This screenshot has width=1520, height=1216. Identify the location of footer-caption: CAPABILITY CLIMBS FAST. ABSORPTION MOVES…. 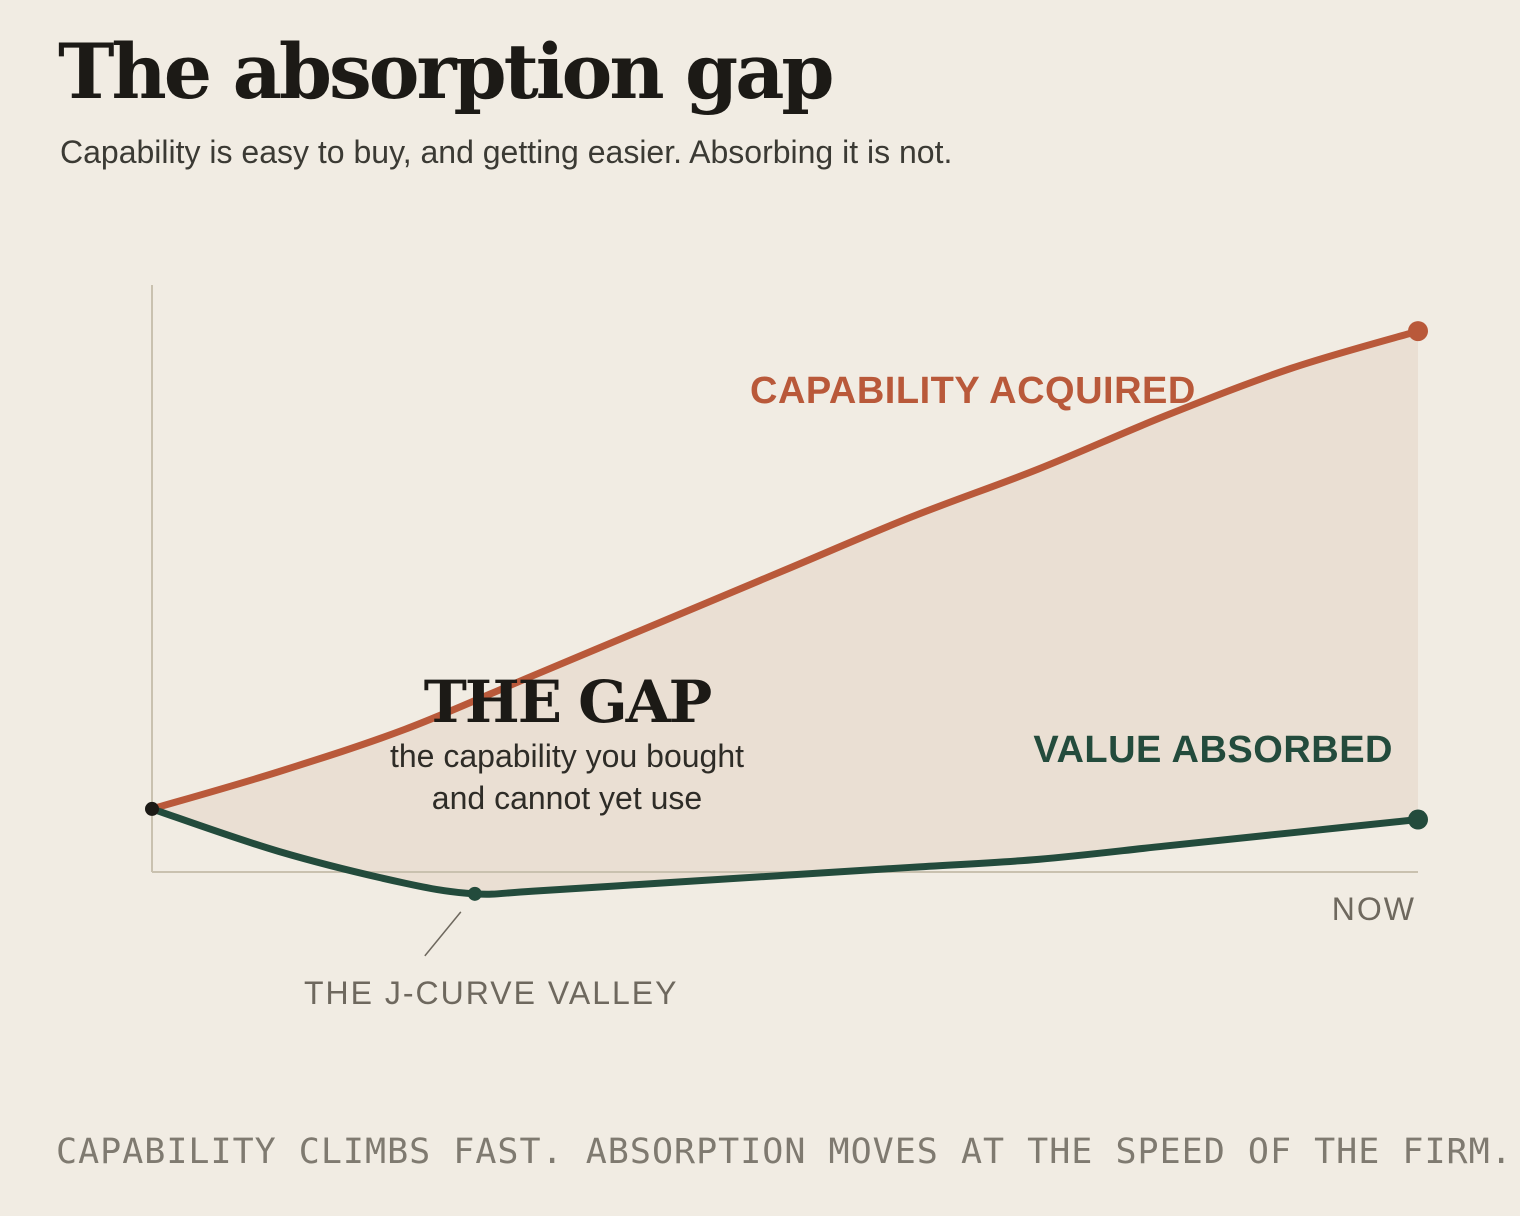
(784, 1152).